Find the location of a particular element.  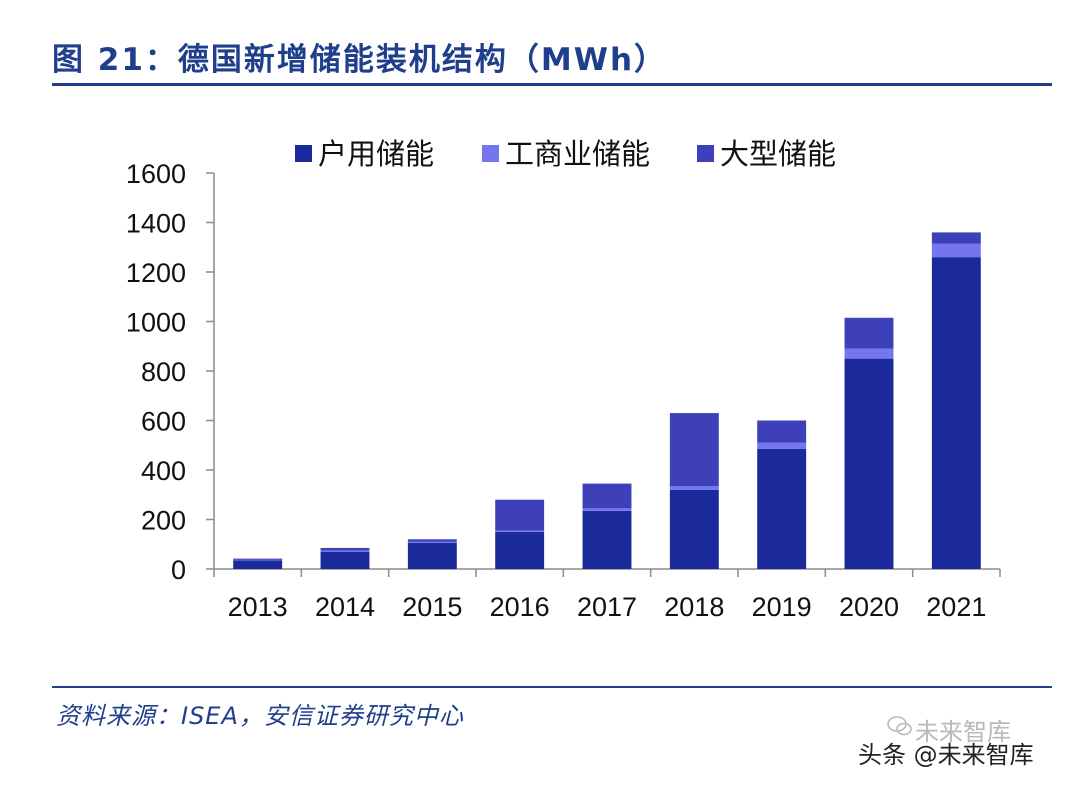

watermark: 头条 @未来智库 is located at coordinates (946, 755).